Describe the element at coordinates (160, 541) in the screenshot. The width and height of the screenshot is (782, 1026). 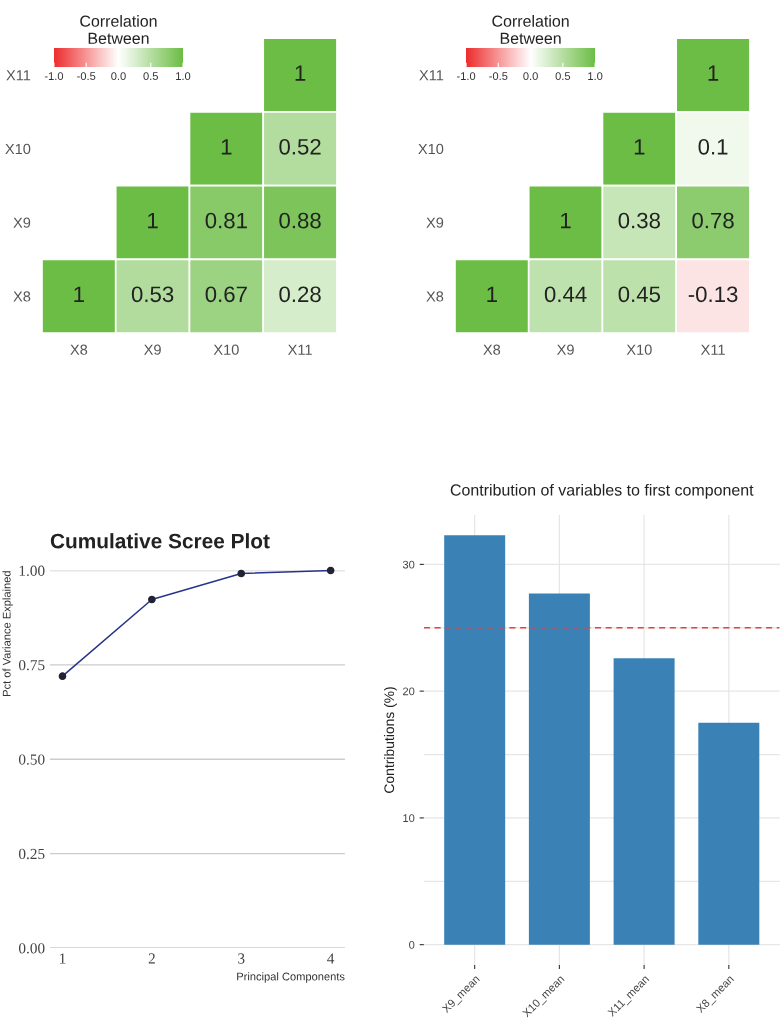
I see `chart-title: Cumulative Scree Plot` at that location.